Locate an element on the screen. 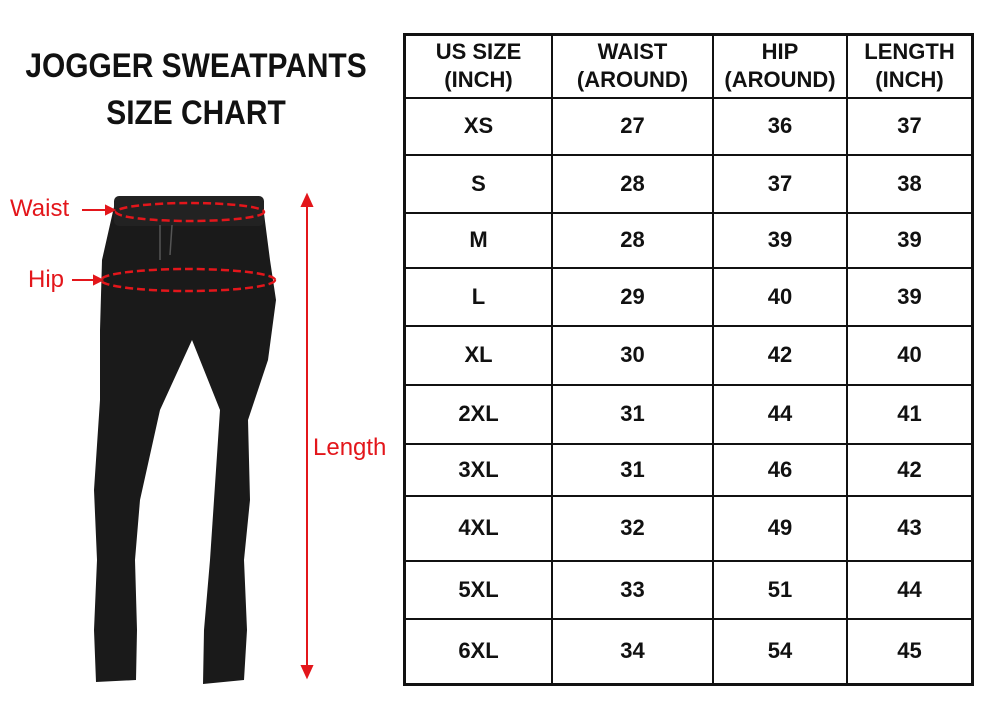 This screenshot has width=1000, height=705. length-cell: 41 is located at coordinates (910, 414).